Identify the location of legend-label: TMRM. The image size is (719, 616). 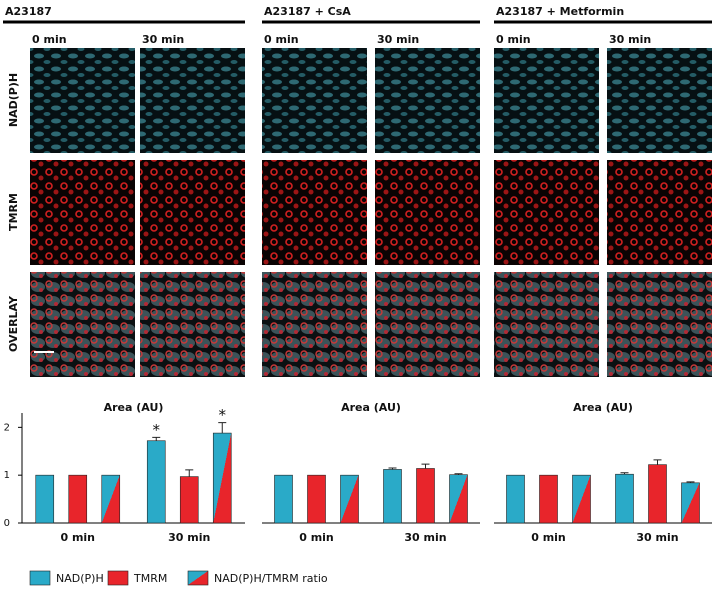
(150, 578).